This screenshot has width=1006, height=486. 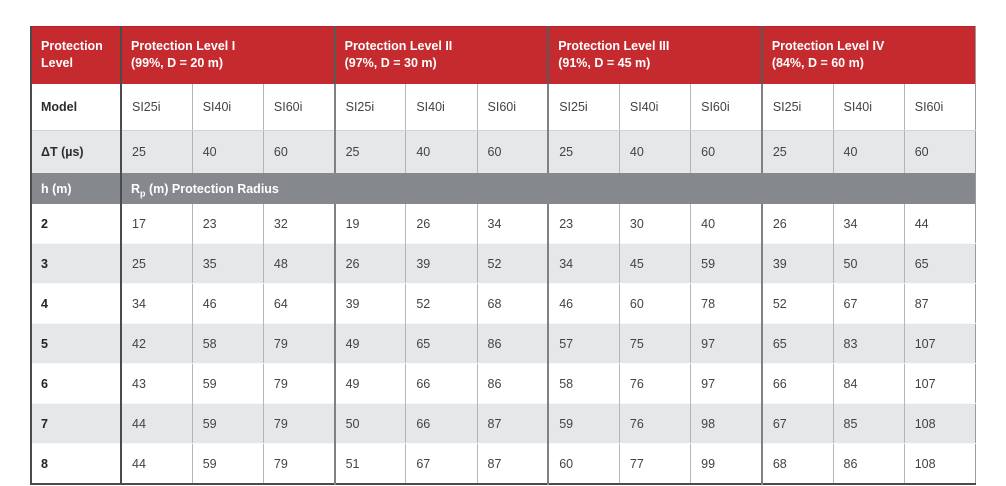 What do you see at coordinates (136, 188) in the screenshot?
I see `radius-prefix: R` at bounding box center [136, 188].